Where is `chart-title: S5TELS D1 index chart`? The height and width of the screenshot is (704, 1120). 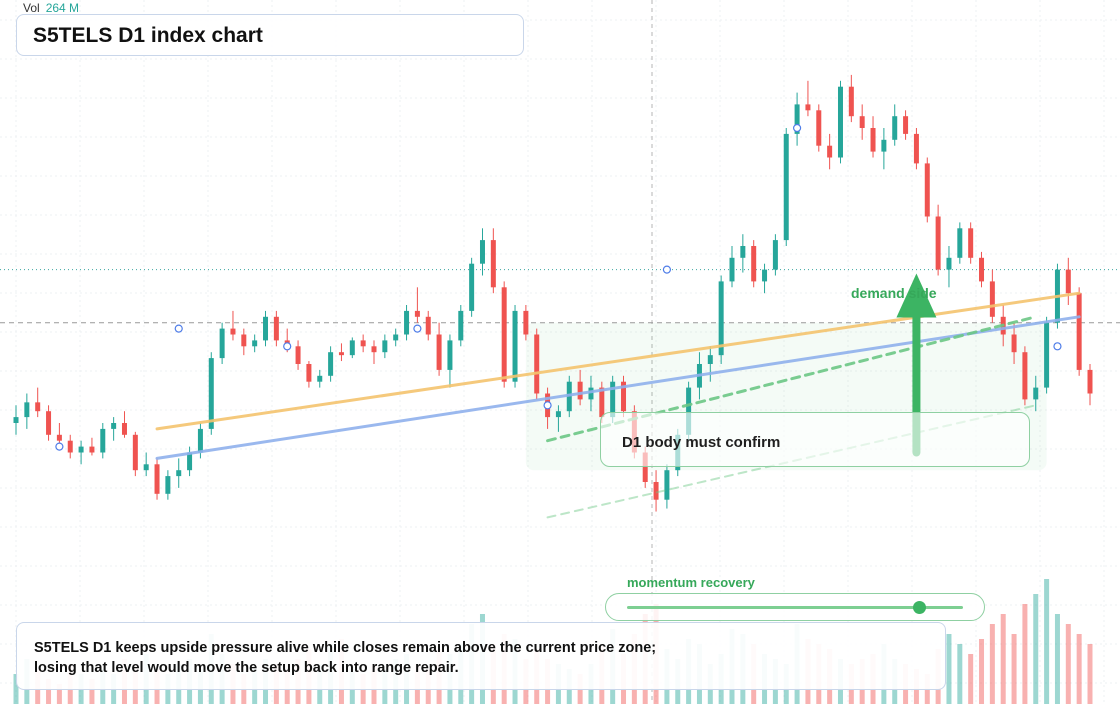 chart-title: S5TELS D1 index chart is located at coordinates (148, 35).